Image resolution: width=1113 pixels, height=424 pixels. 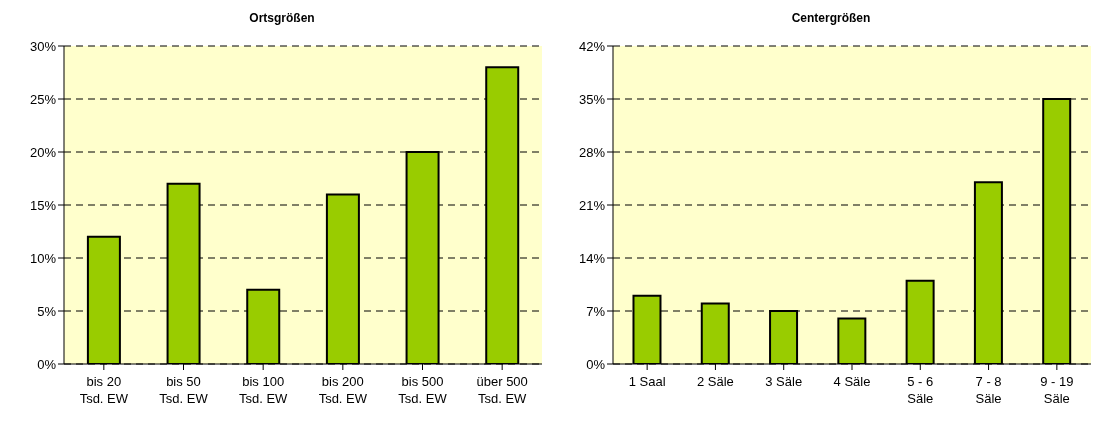 I want to click on y-tick-label: 10%, so click(x=43, y=258).